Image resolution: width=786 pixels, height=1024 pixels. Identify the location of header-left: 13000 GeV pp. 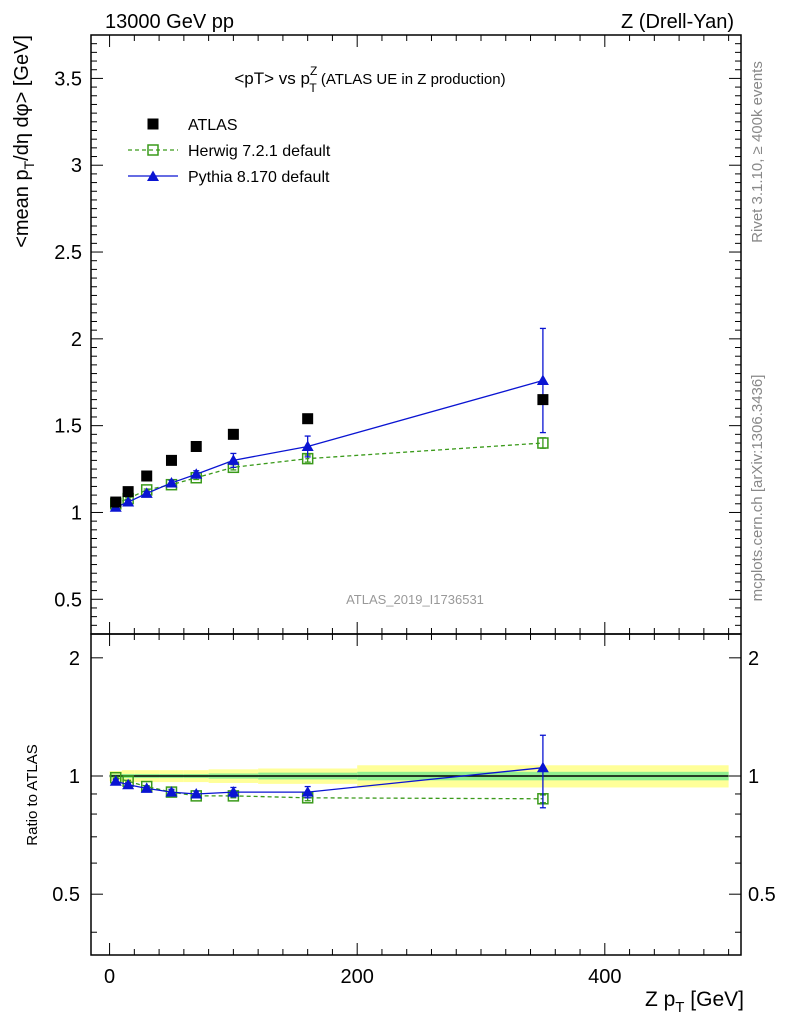
(169, 22).